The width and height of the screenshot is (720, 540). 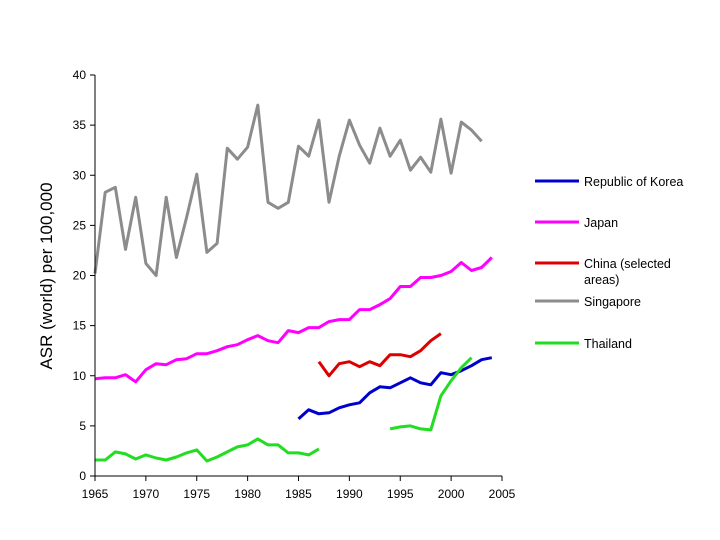 I want to click on x-tick-label: 1965, so click(x=95, y=494).